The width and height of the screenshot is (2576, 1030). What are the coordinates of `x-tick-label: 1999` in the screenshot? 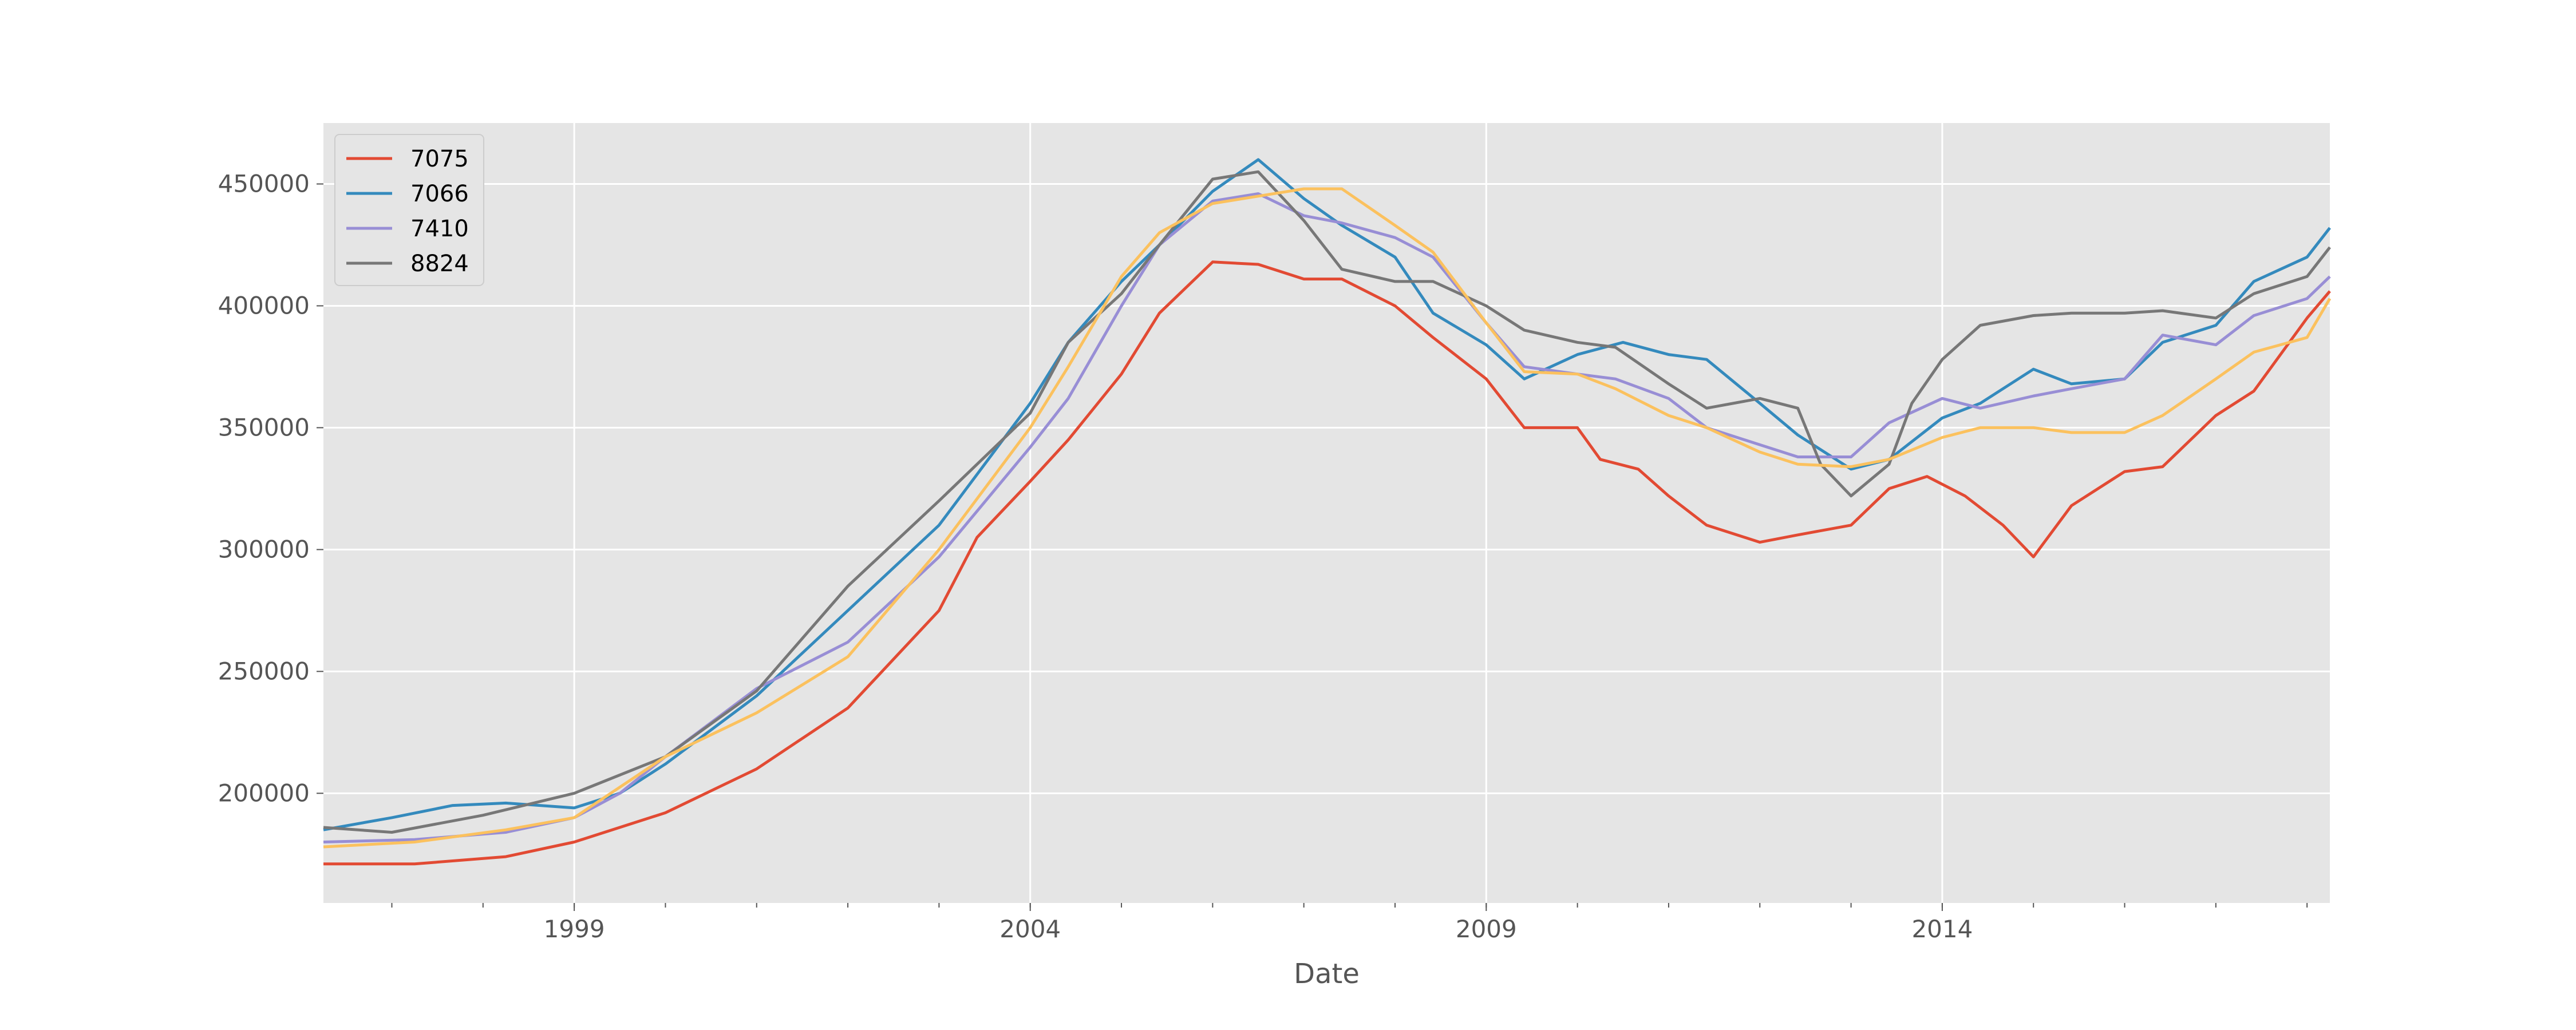 It's located at (574, 929).